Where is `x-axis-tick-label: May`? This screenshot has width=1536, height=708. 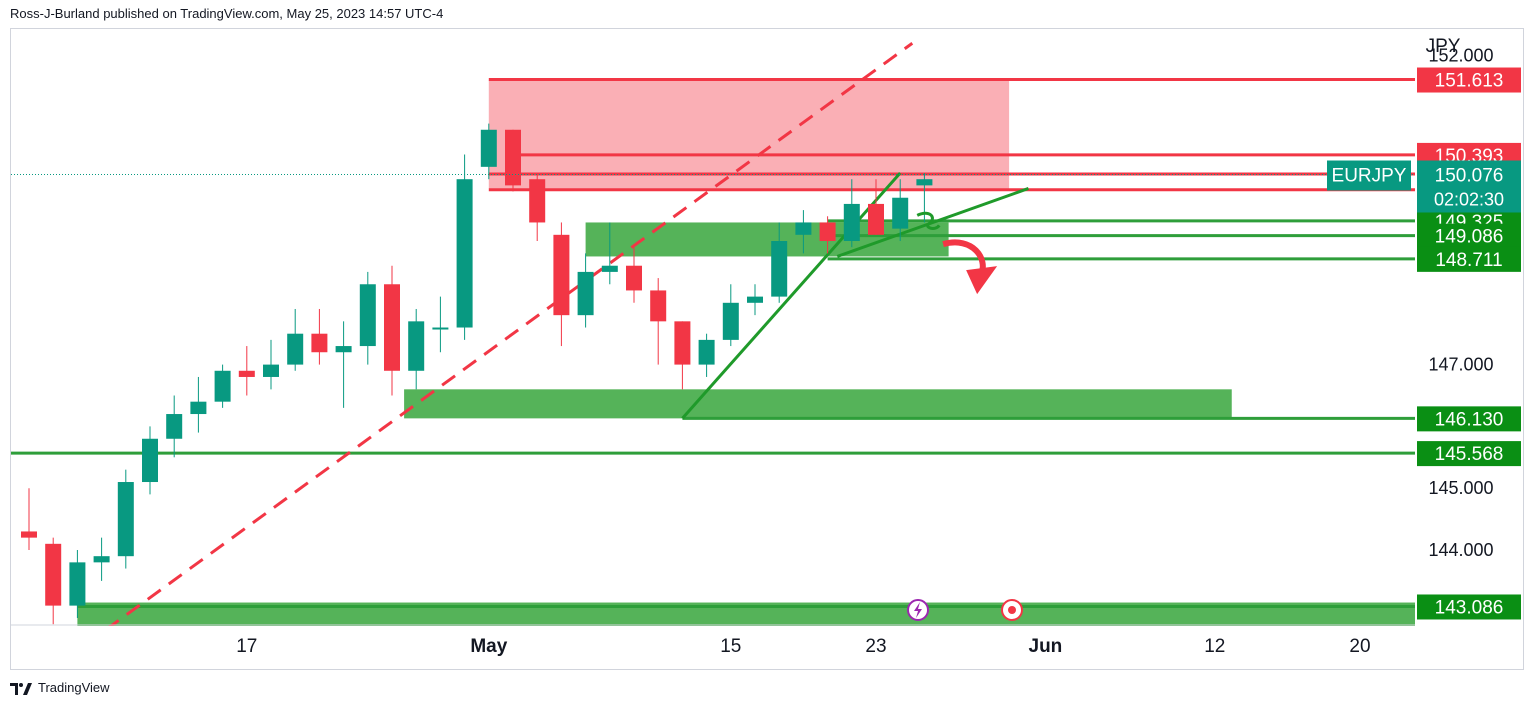
x-axis-tick-label: May is located at coordinates (488, 646).